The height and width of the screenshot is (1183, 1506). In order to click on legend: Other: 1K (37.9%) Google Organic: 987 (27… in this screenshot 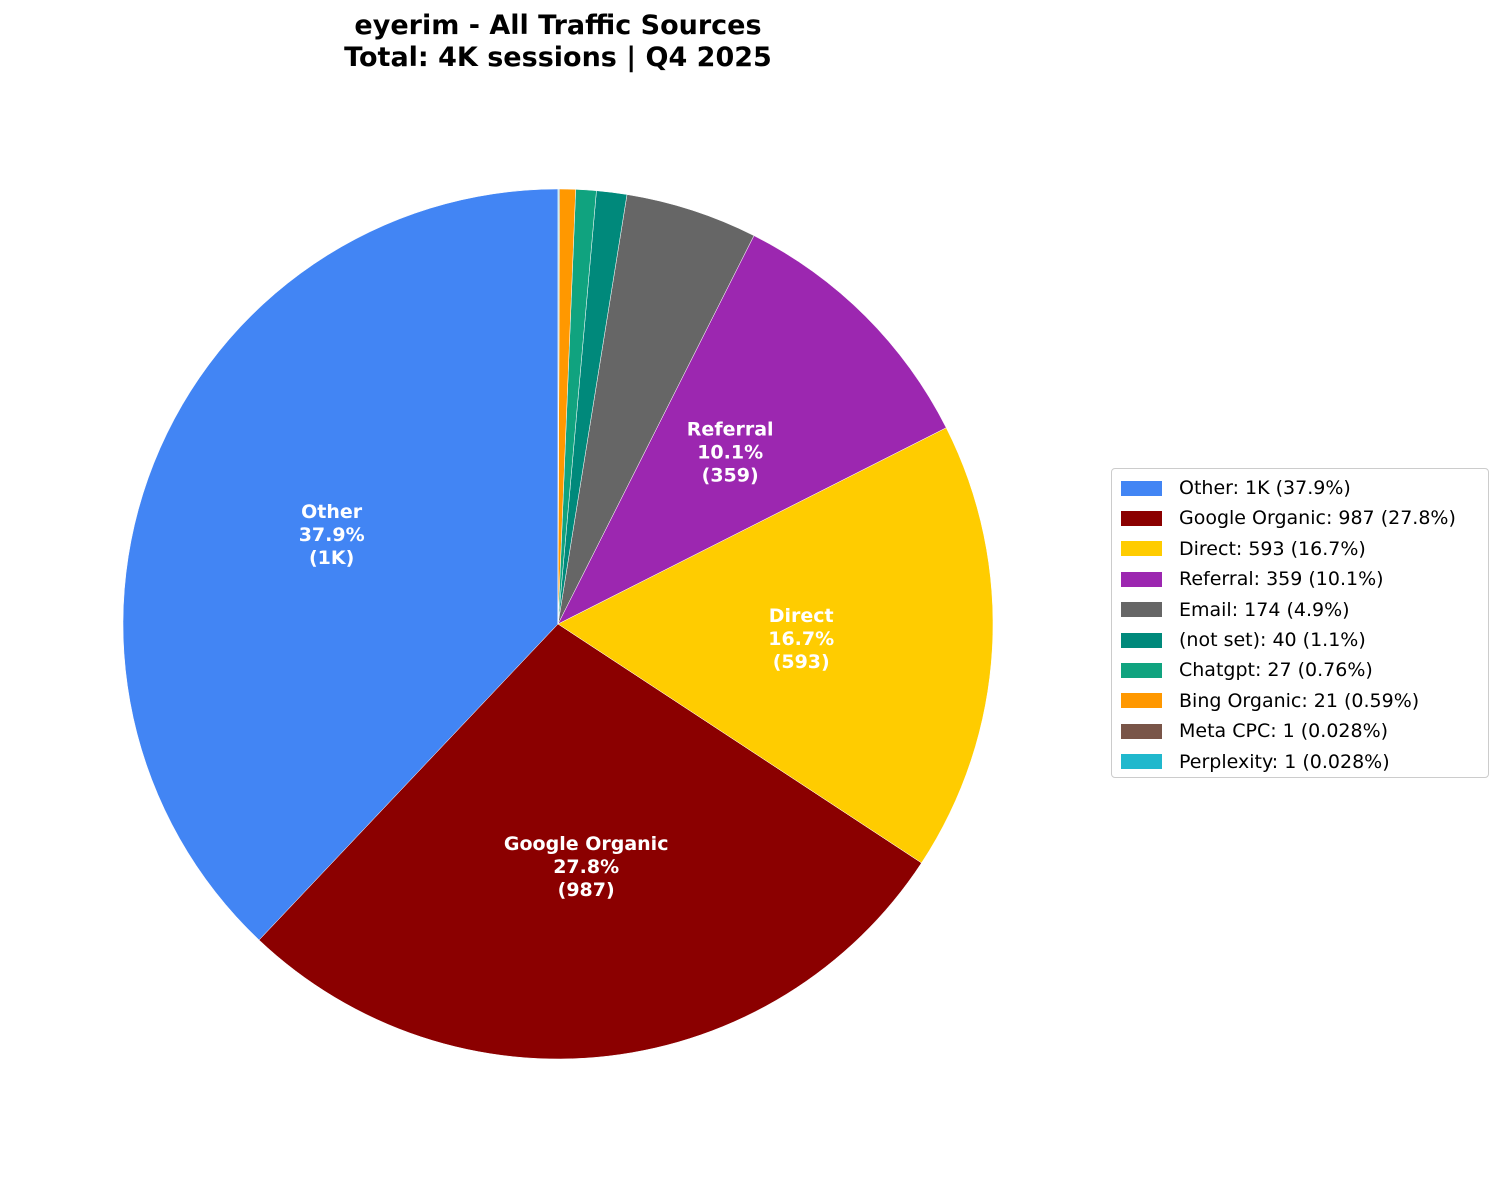, I will do `click(1300, 623)`.